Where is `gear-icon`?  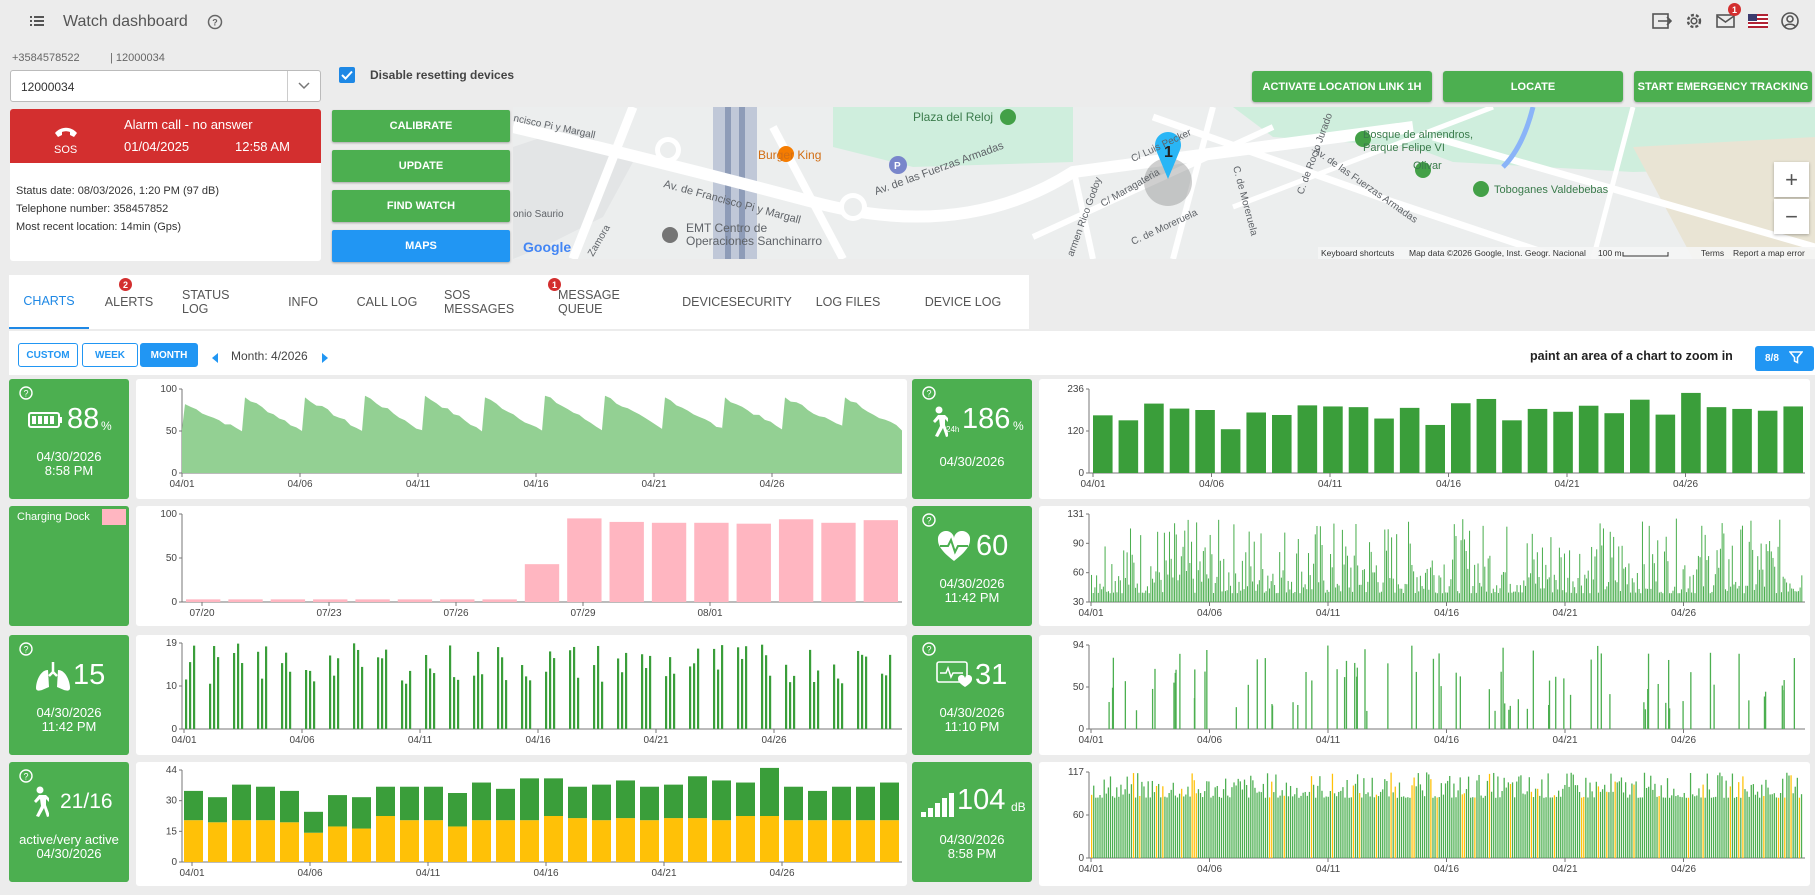 gear-icon is located at coordinates (1694, 21).